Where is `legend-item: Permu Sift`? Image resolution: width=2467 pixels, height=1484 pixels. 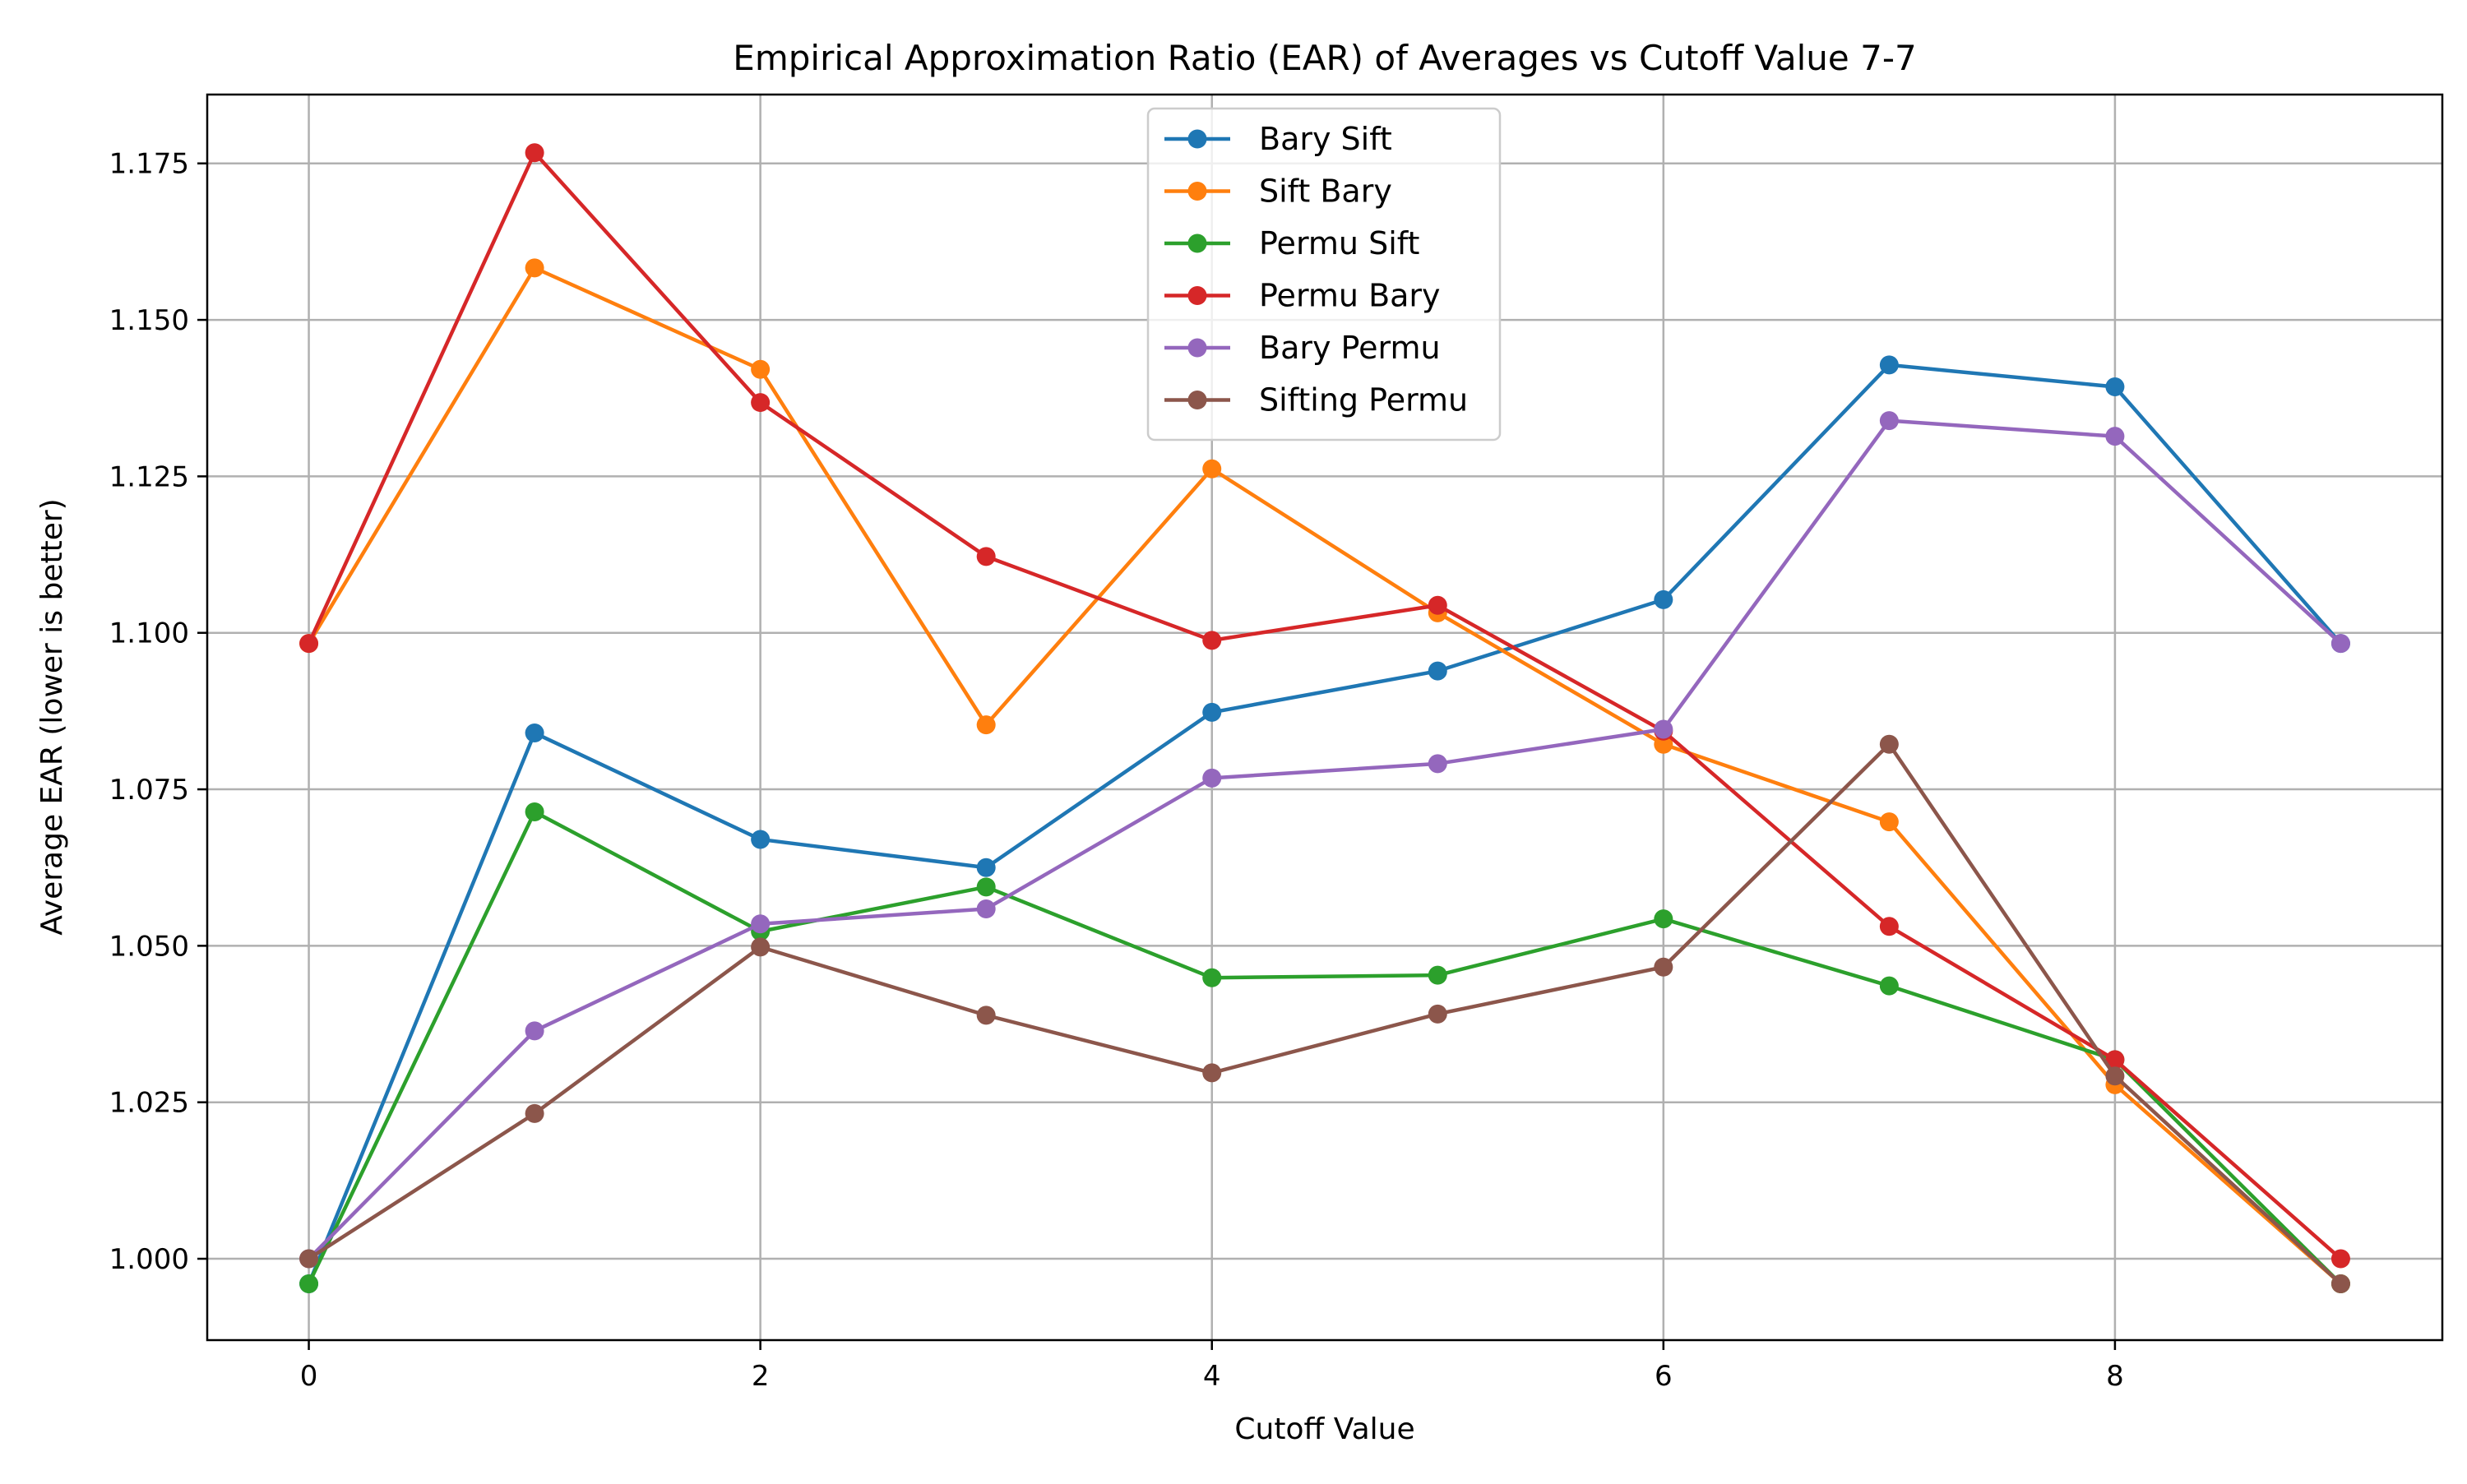
legend-item: Permu Sift is located at coordinates (1291, 243).